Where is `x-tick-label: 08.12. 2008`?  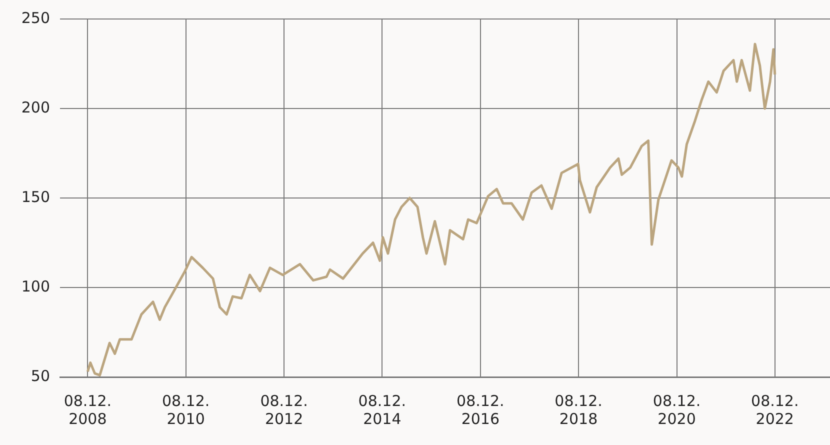 x-tick-label: 08.12. 2008 is located at coordinates (88, 410).